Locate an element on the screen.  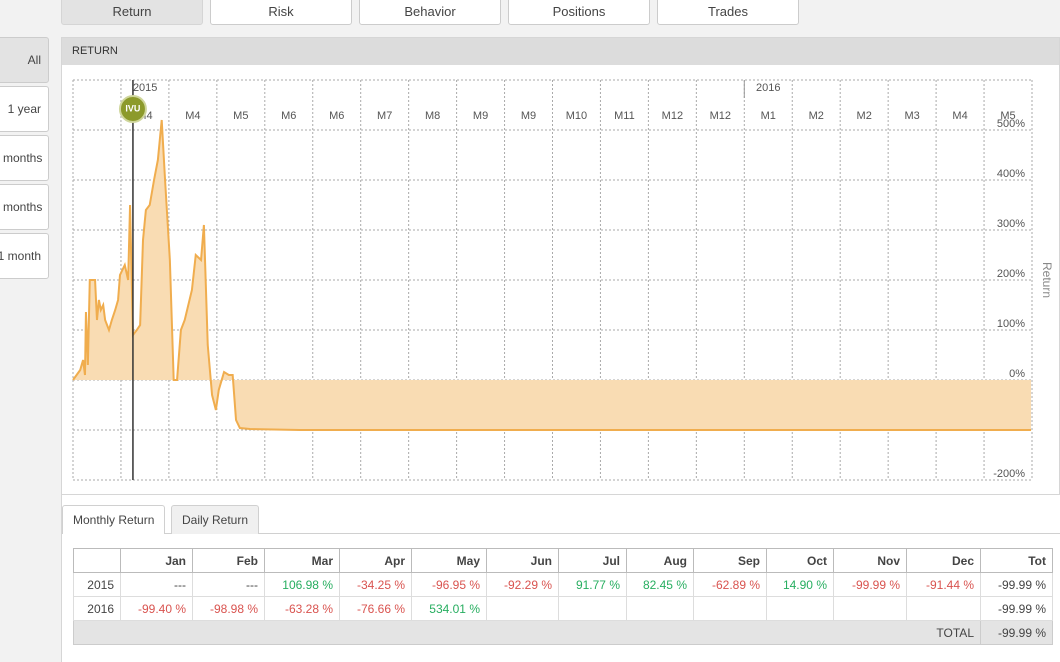
year-label: 2016 is located at coordinates (768, 88).